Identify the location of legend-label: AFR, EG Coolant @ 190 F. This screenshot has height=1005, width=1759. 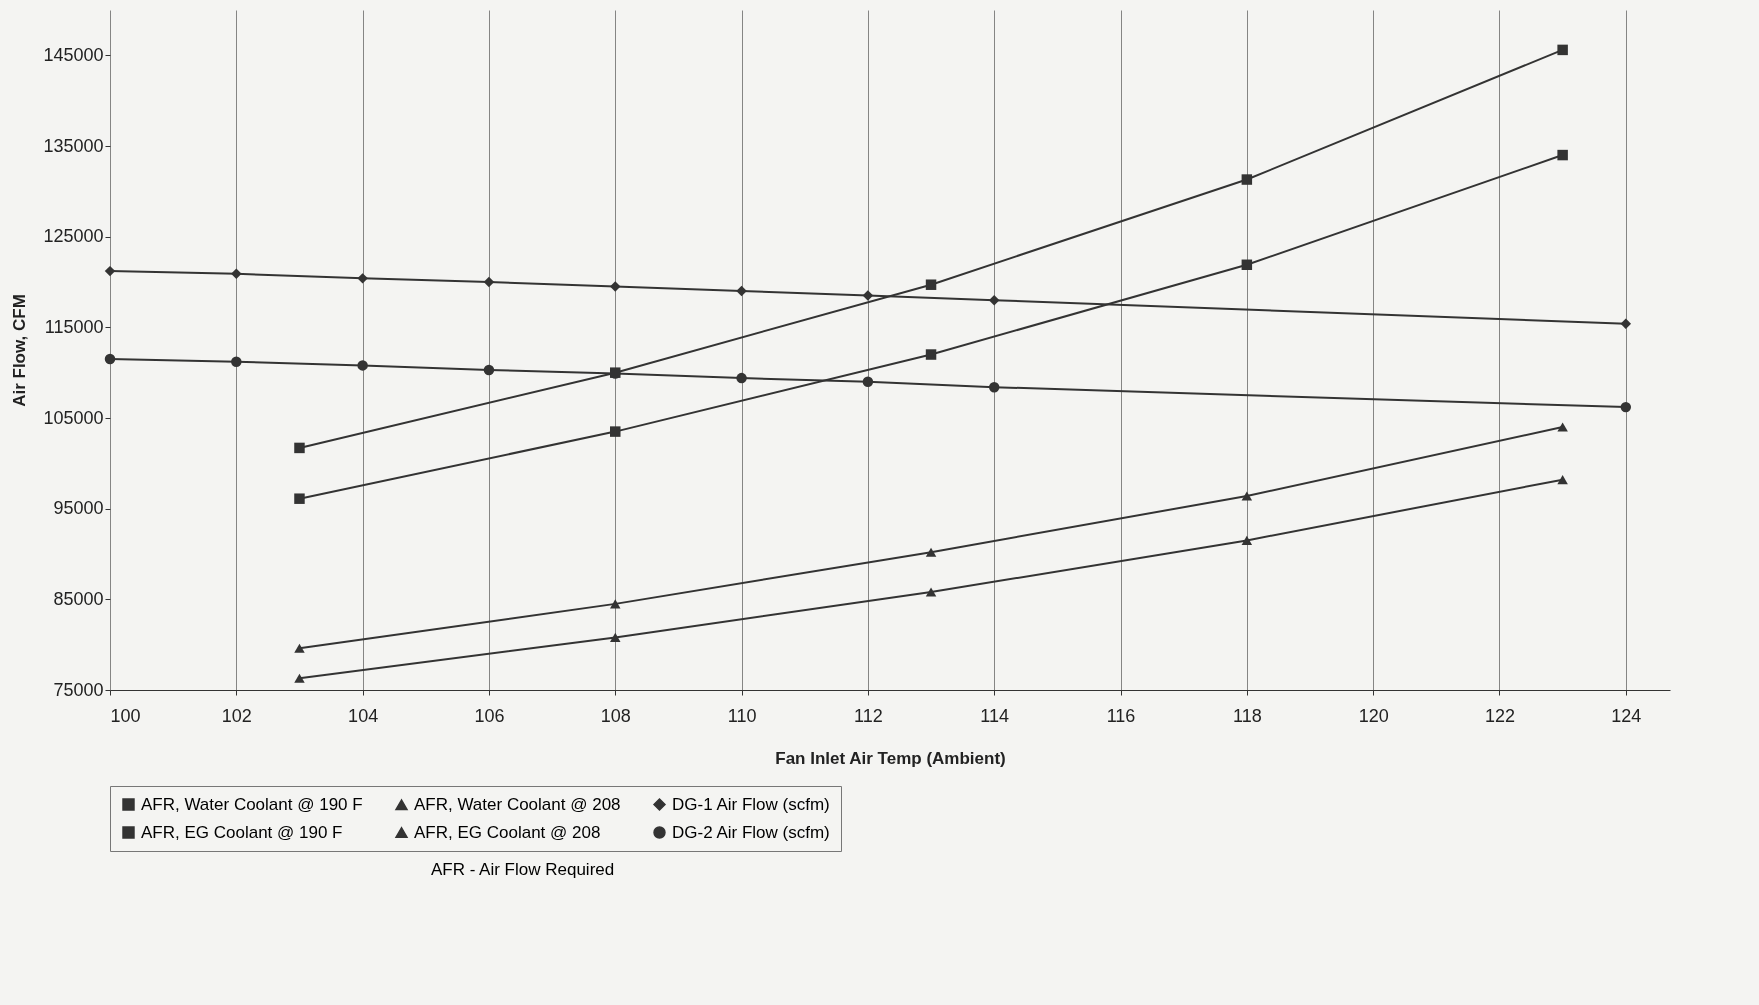
(242, 832).